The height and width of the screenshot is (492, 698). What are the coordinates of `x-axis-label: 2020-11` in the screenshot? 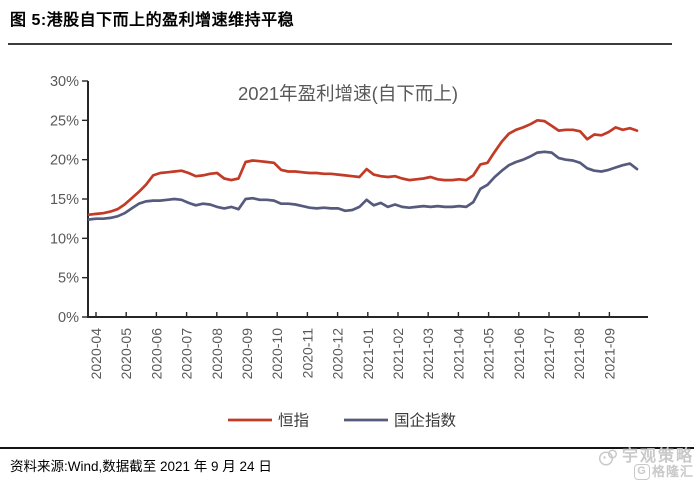 It's located at (307, 353).